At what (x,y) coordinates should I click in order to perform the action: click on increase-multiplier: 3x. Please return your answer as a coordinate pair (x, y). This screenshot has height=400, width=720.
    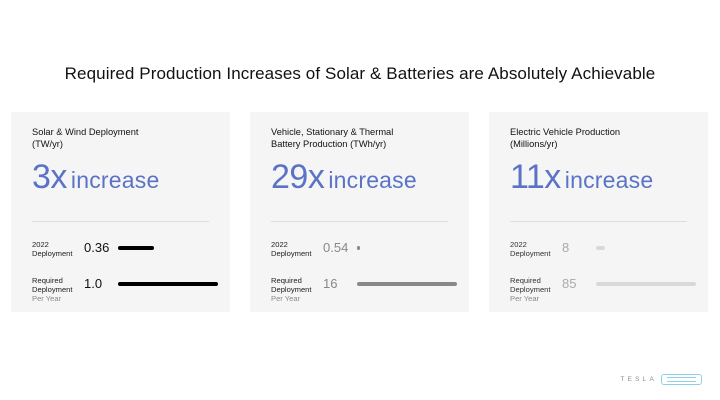
    Looking at the image, I should click on (49, 177).